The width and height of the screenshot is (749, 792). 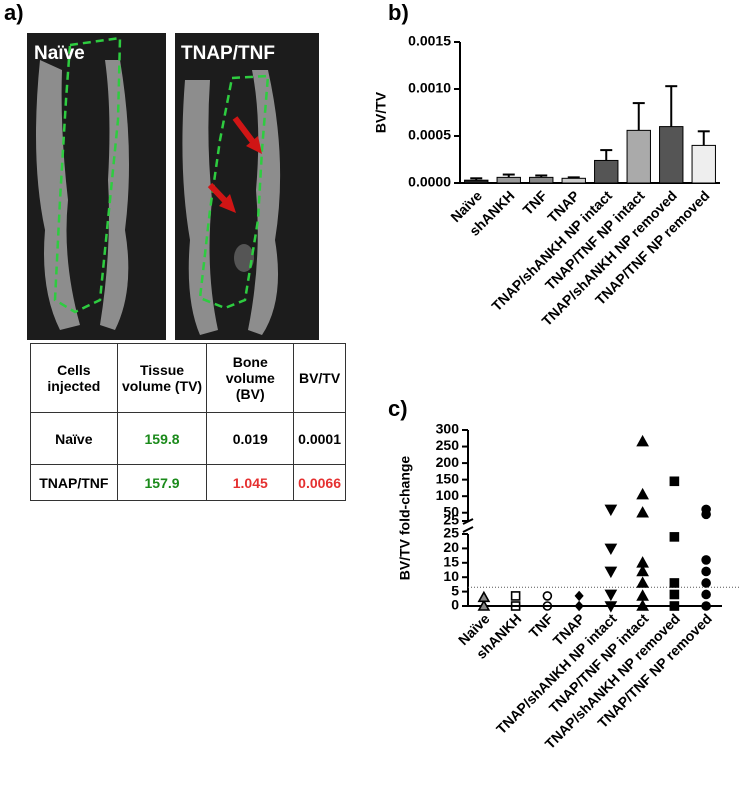 I want to click on y-tick-label: 150, so click(x=448, y=478).